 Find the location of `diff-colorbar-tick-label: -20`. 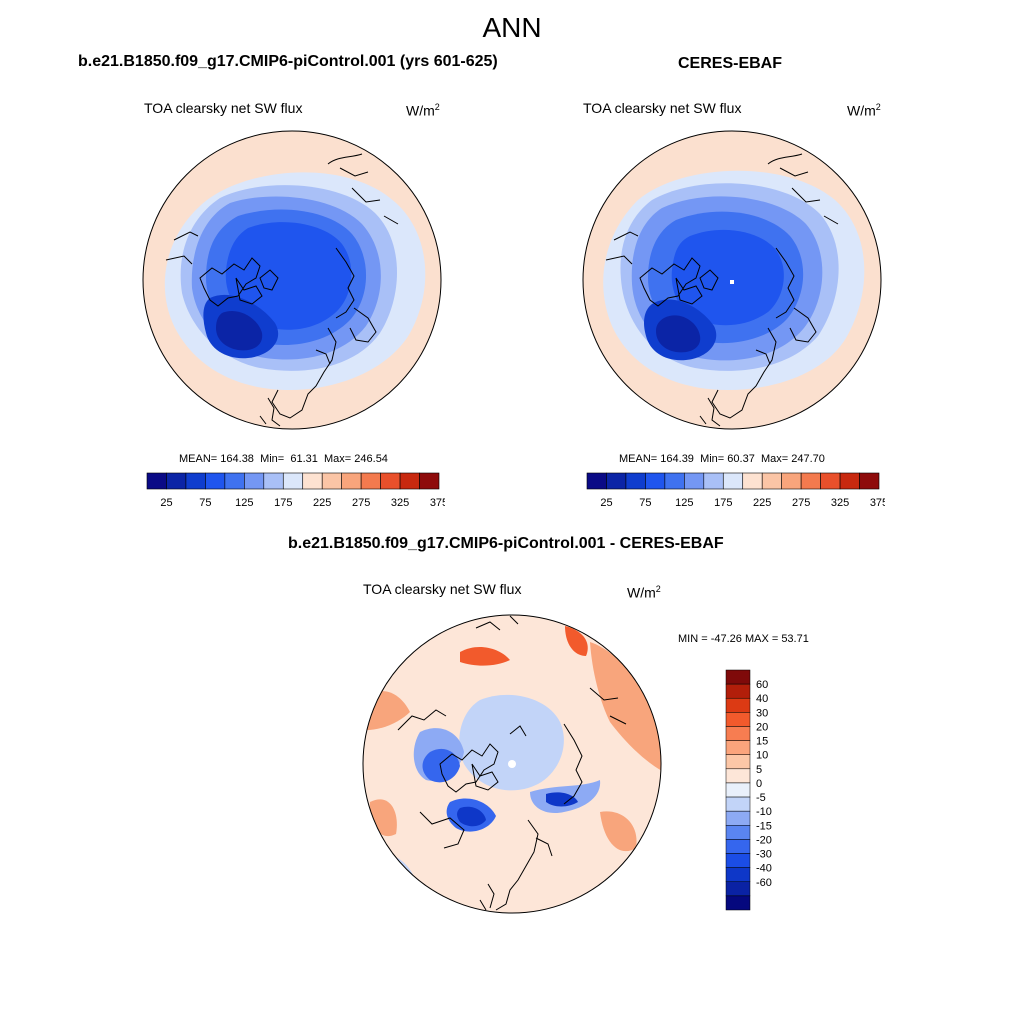

diff-colorbar-tick-label: -20 is located at coordinates (764, 840).